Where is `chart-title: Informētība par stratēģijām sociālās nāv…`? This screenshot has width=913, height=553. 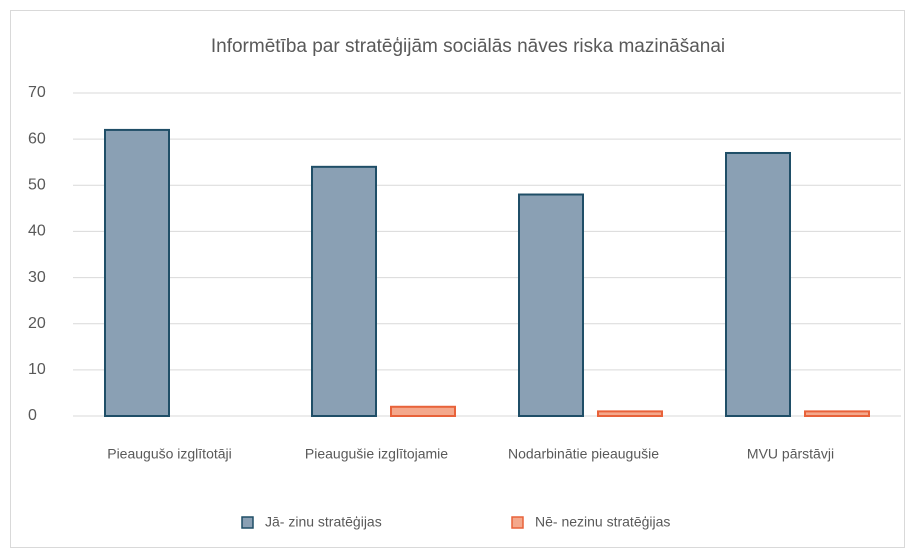
chart-title: Informētība par stratēģijām sociālās nāv… is located at coordinates (468, 46).